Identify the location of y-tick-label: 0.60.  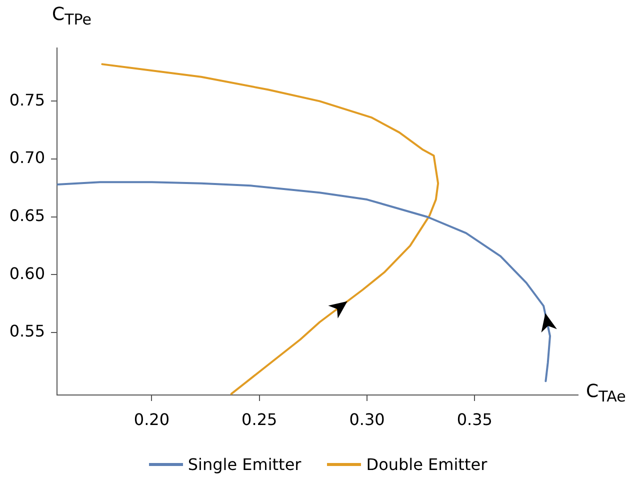
(27, 273).